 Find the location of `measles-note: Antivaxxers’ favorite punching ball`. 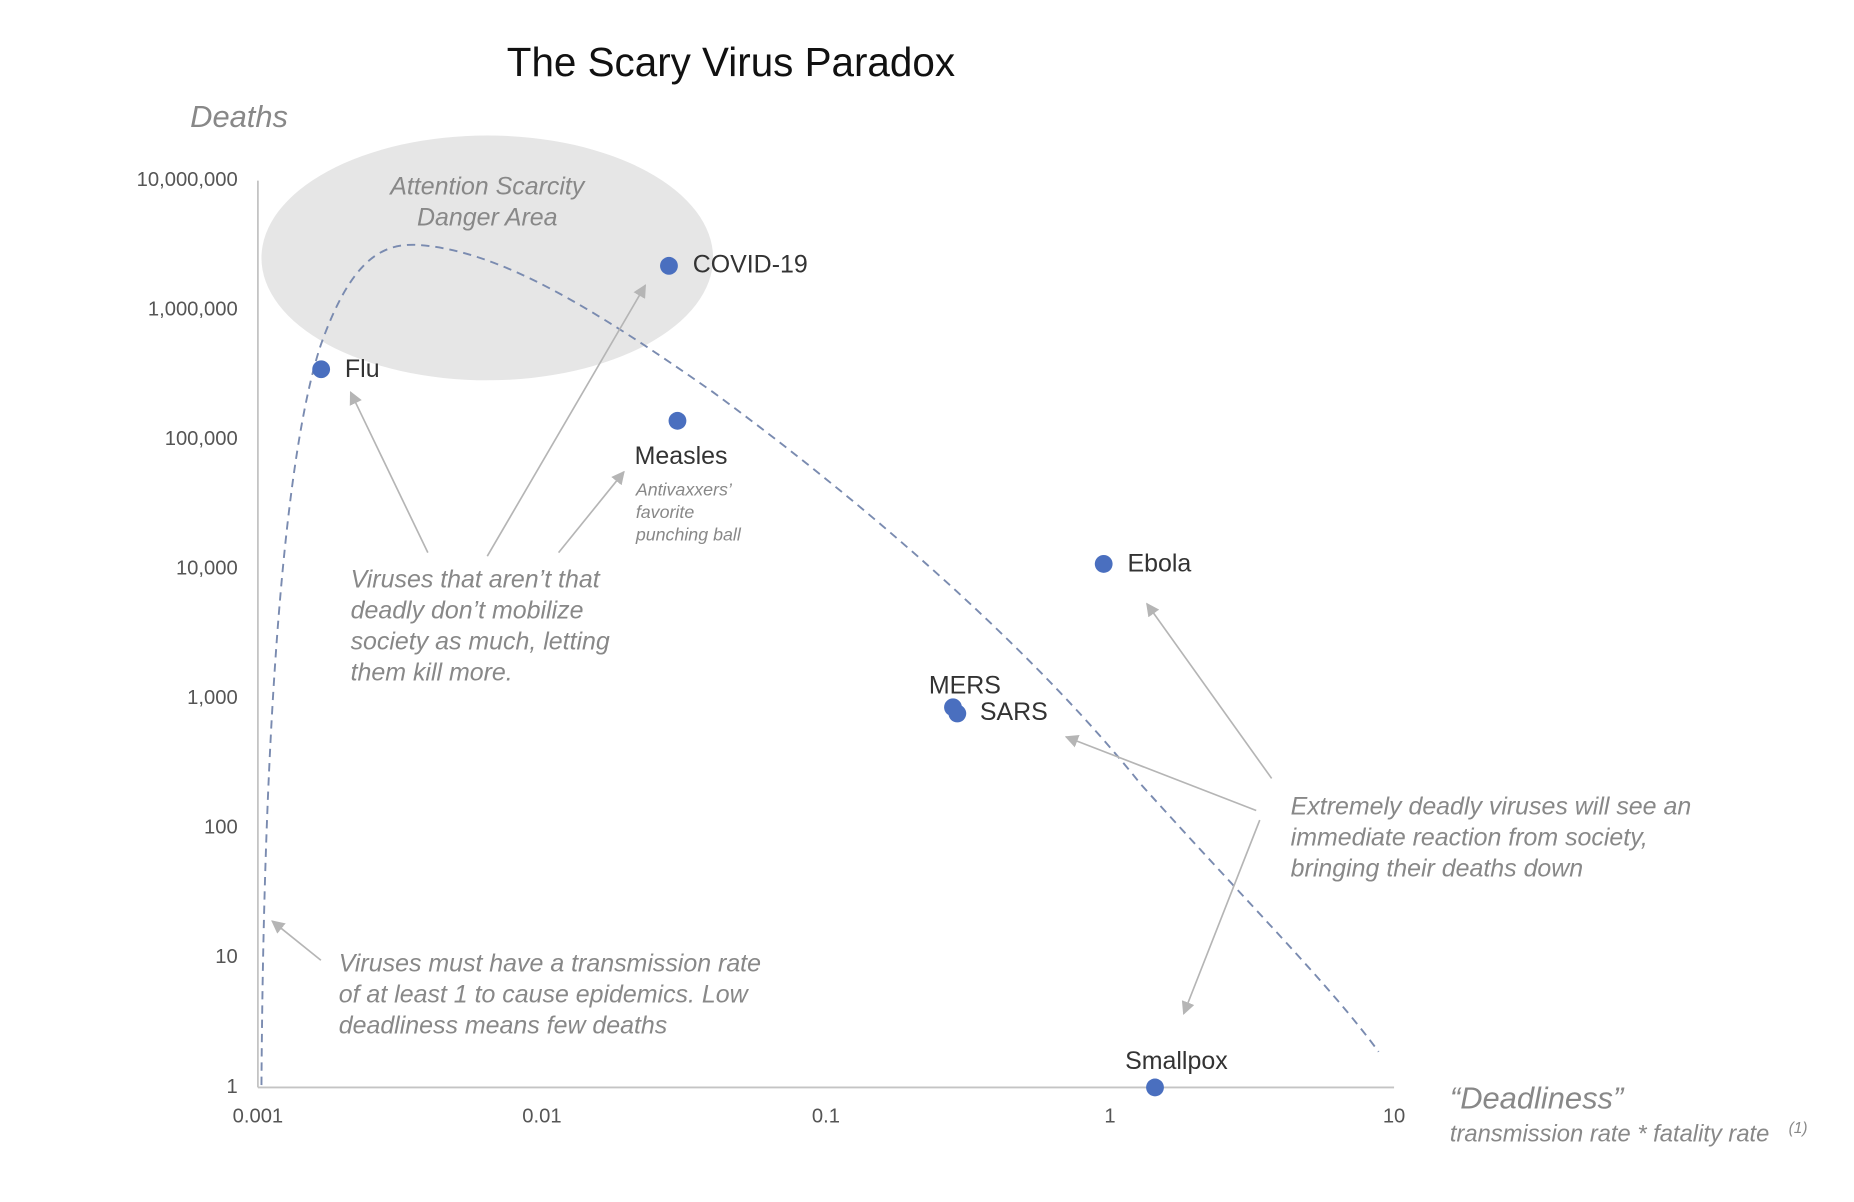

measles-note: Antivaxxers’ favorite punching ball is located at coordinates (688, 512).